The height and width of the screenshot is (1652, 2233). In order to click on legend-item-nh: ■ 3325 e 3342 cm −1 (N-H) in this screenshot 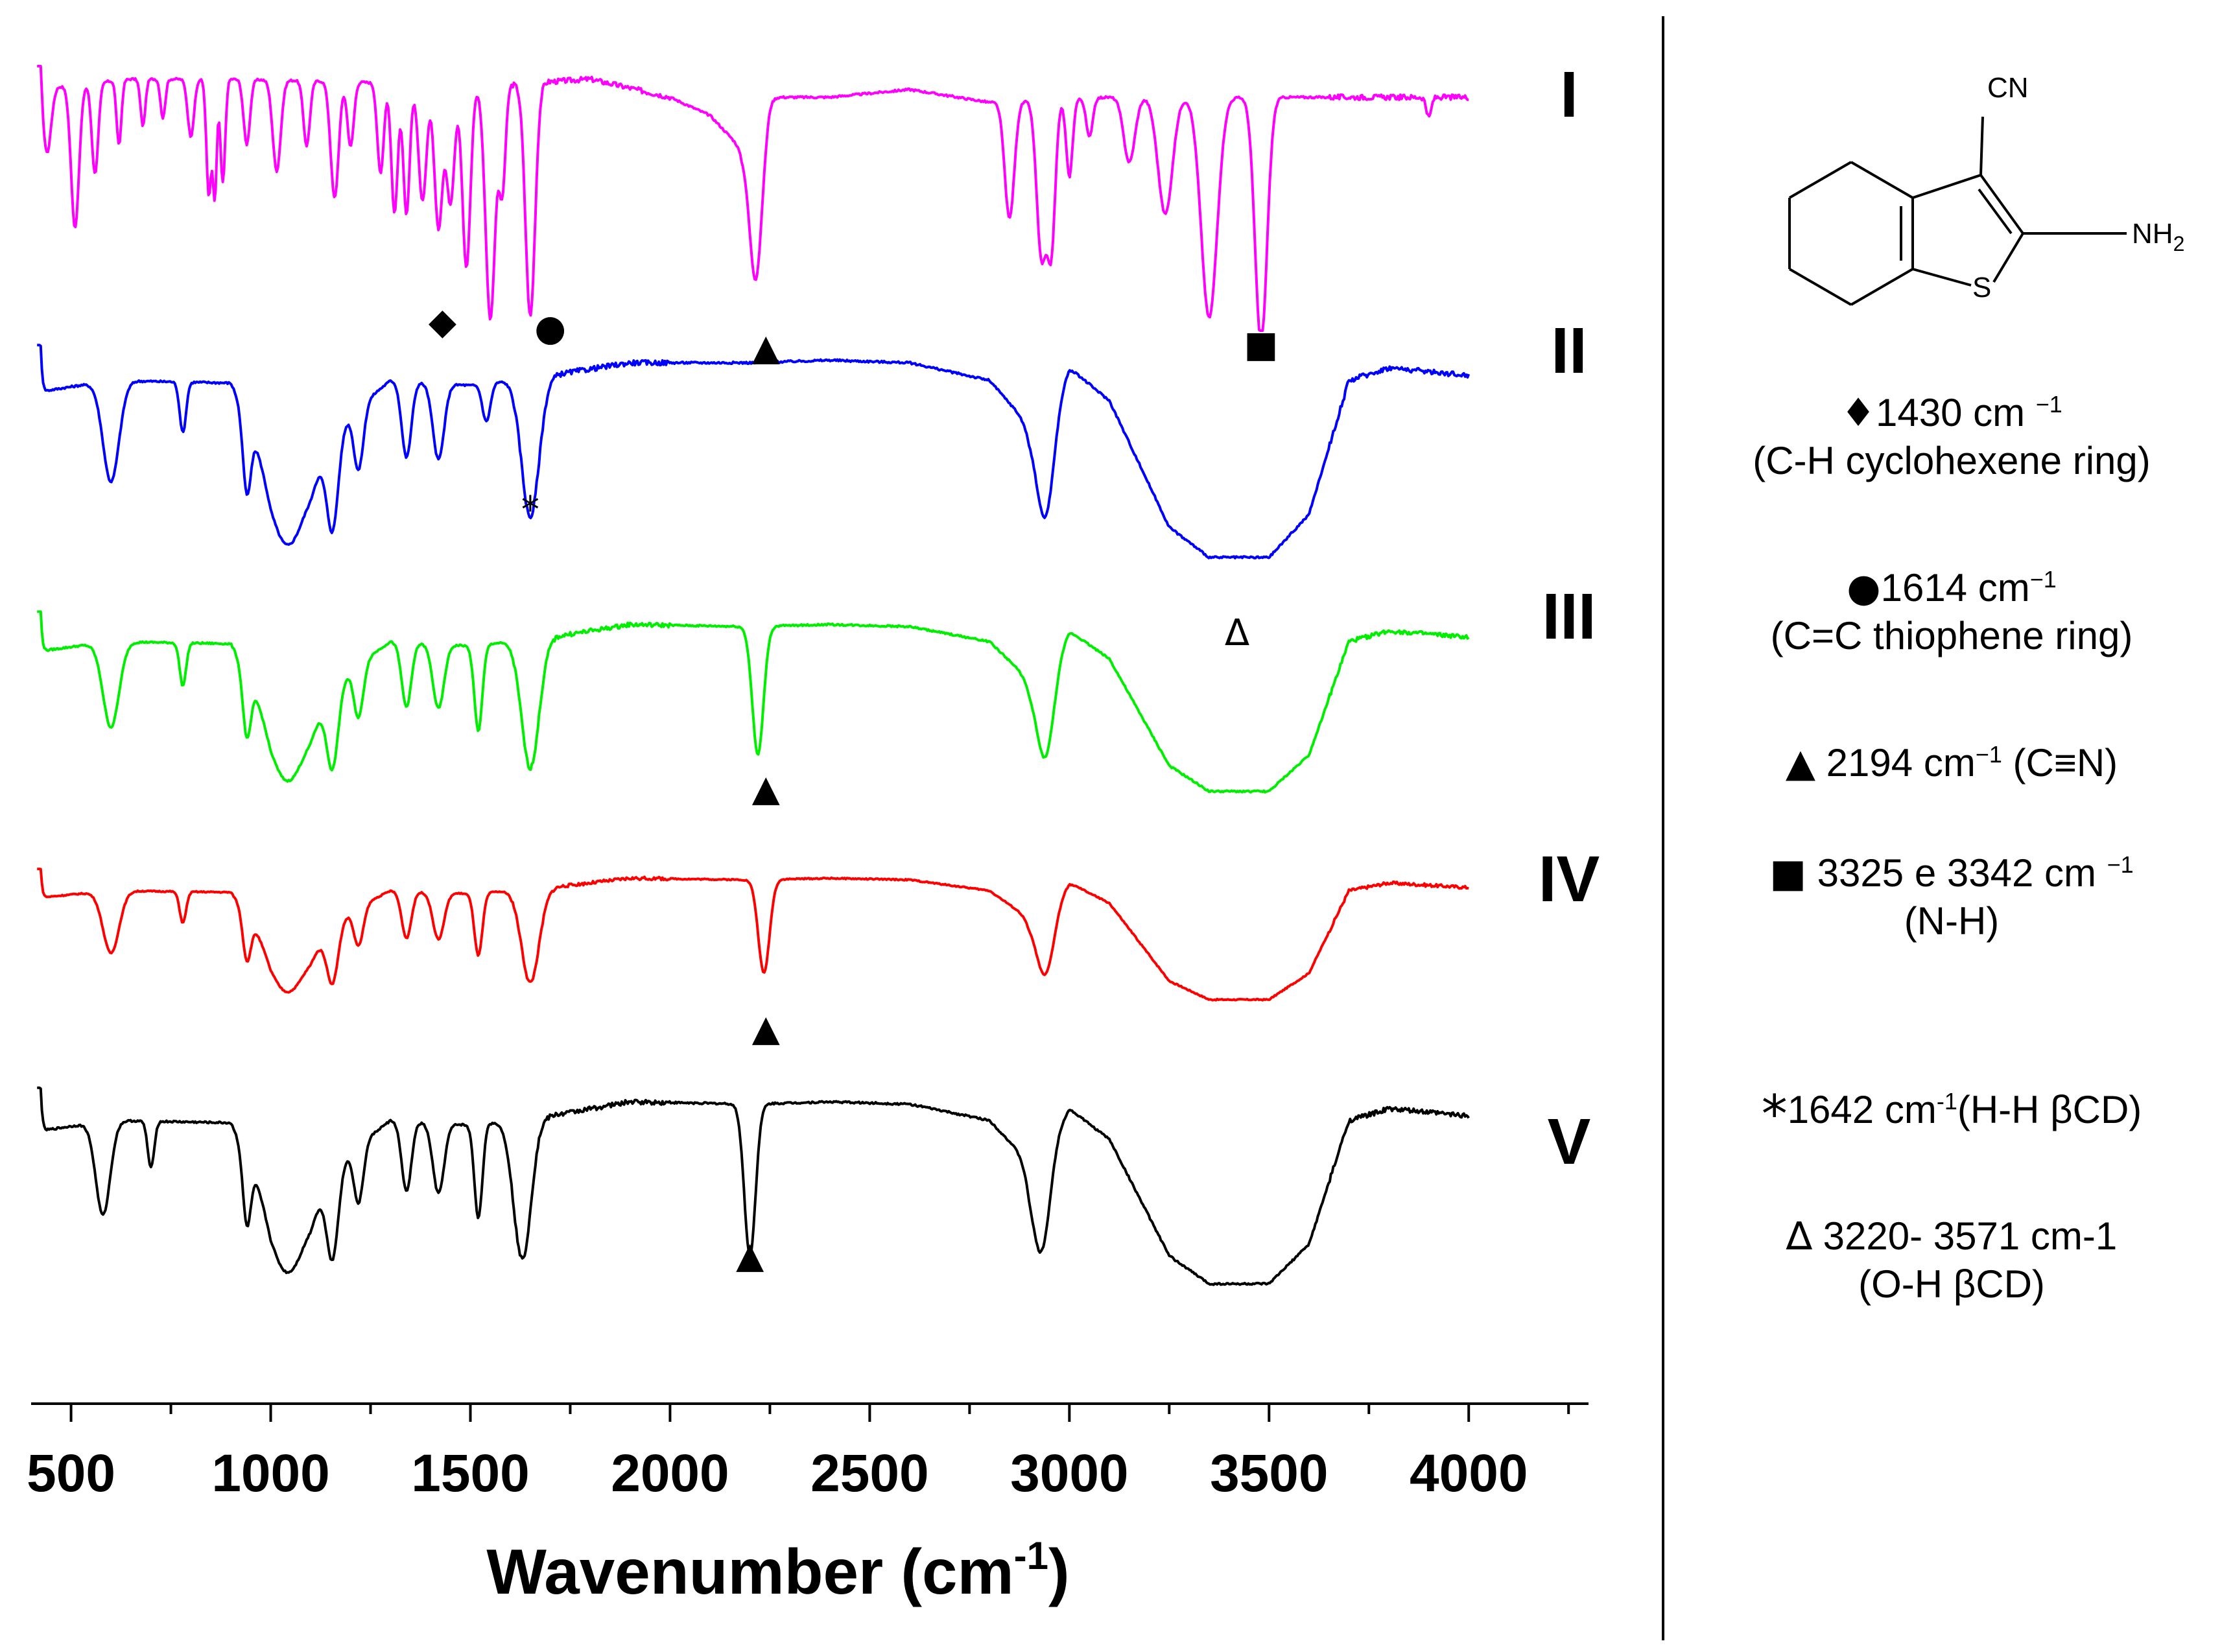, I will do `click(1951, 897)`.